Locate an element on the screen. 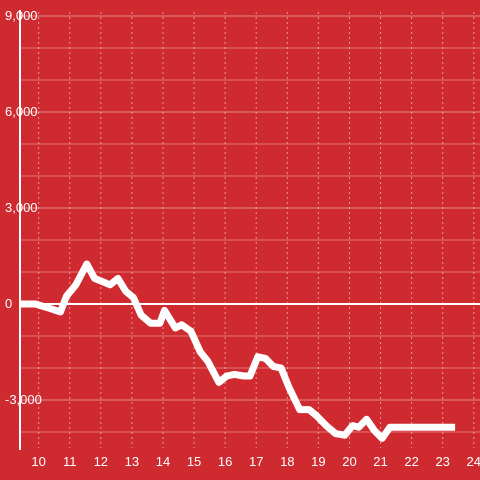 The height and width of the screenshot is (480, 480). x-tick-label: 24 is located at coordinates (473, 461).